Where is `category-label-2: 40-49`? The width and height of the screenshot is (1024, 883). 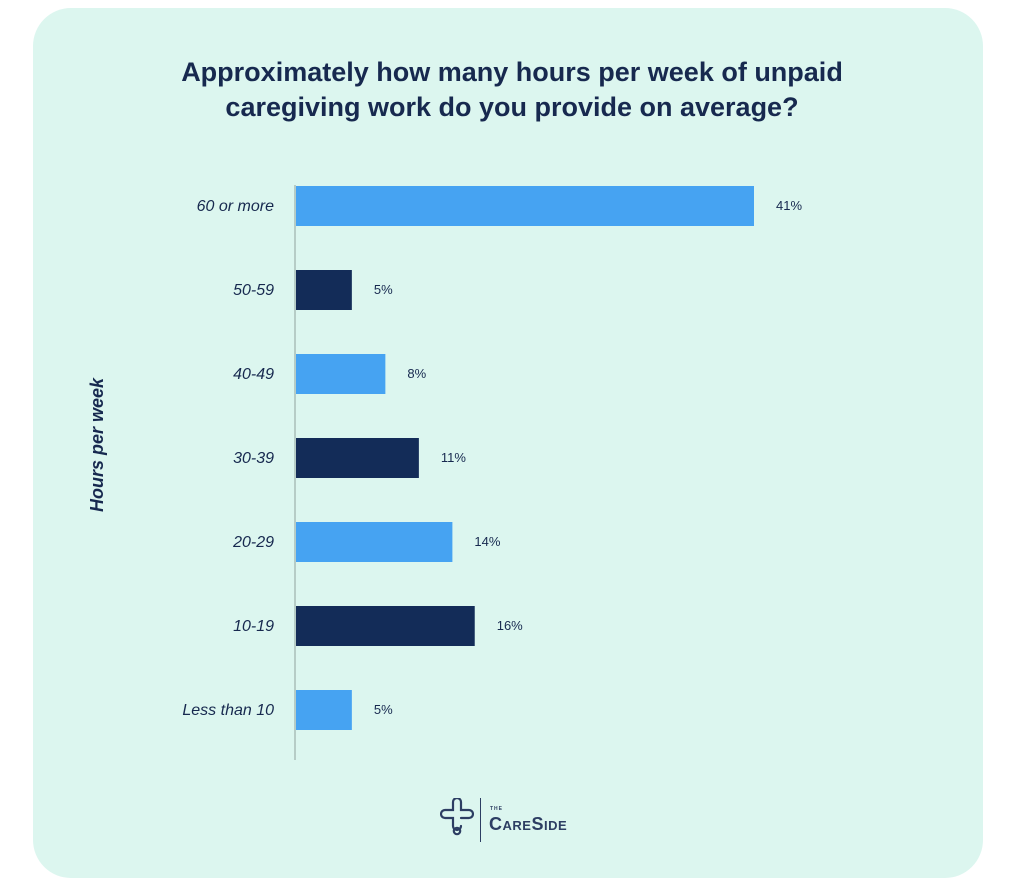 category-label-2: 40-49 is located at coordinates (253, 374).